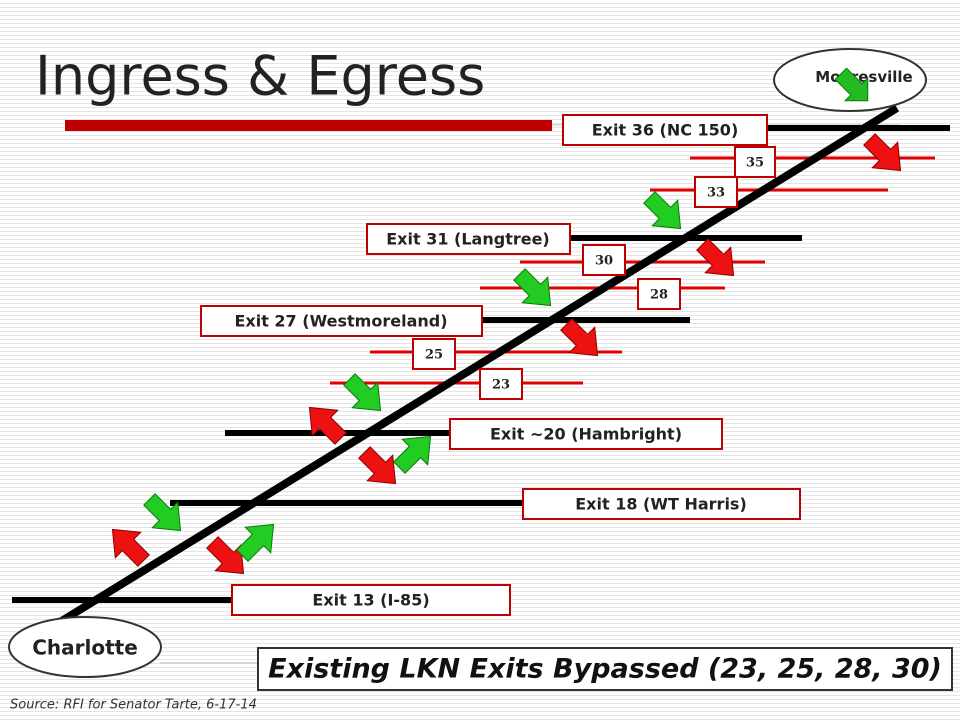 This screenshot has height=720, width=960. I want to click on callout-box, so click(605, 669).